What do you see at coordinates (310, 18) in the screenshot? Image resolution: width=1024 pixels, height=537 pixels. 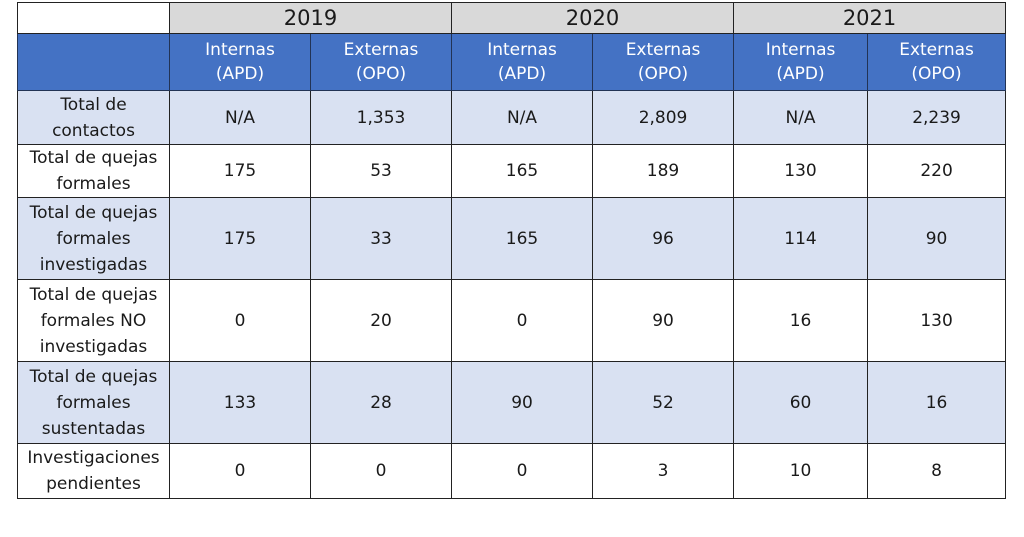 I see `year-2019-header: 2019` at bounding box center [310, 18].